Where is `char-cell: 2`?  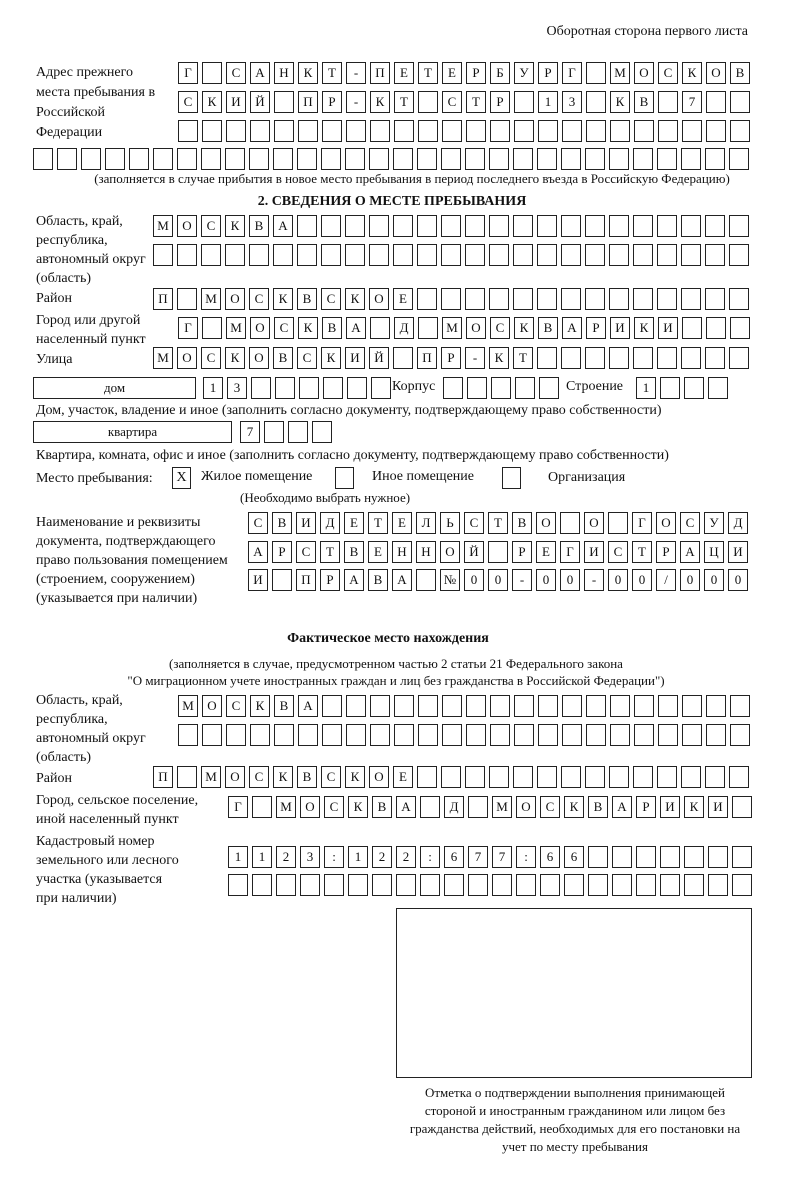 char-cell: 2 is located at coordinates (382, 857).